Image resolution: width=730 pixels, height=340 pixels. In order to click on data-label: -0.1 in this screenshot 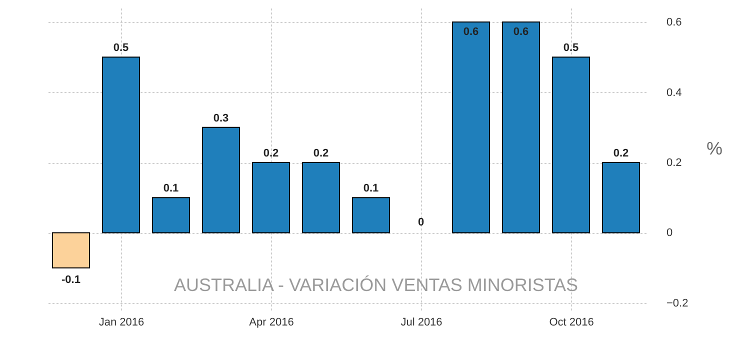, I will do `click(71, 280)`.